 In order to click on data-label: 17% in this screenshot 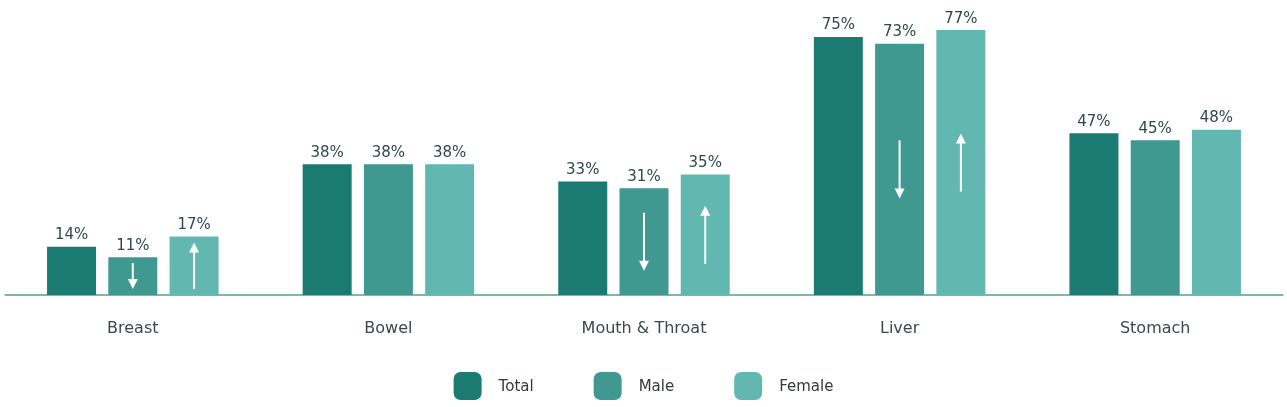, I will do `click(194, 223)`.